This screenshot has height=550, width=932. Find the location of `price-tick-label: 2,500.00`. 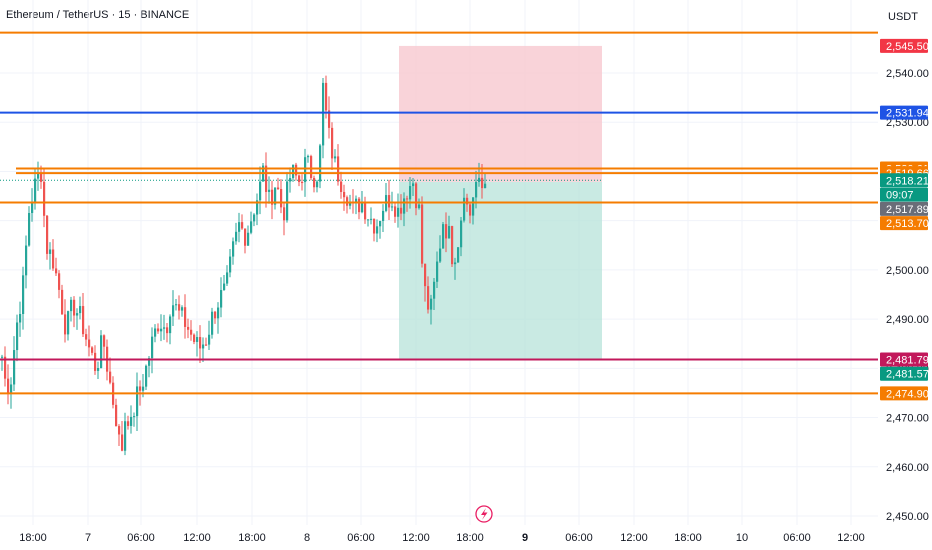

price-tick-label: 2,500.00 is located at coordinates (907, 271).